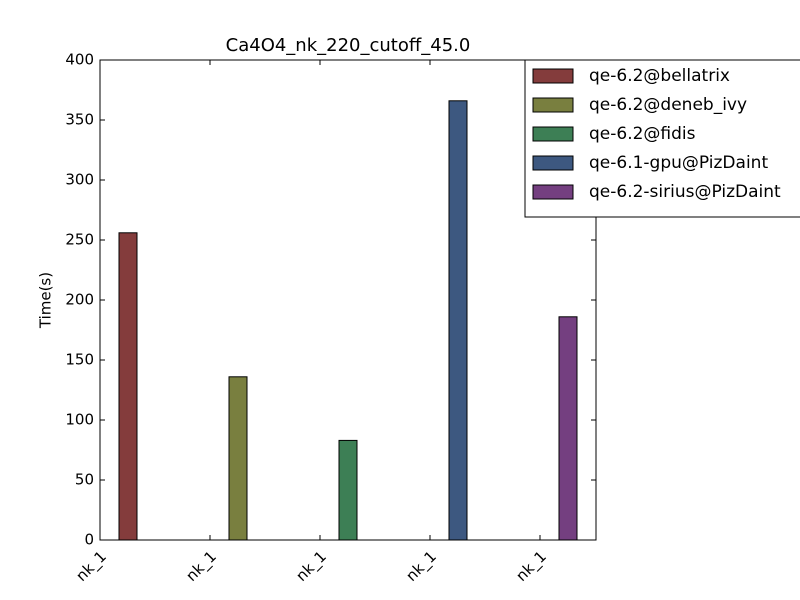 This screenshot has width=800, height=600. Describe the element at coordinates (79, 120) in the screenshot. I see `y-tick-label: 350` at that location.